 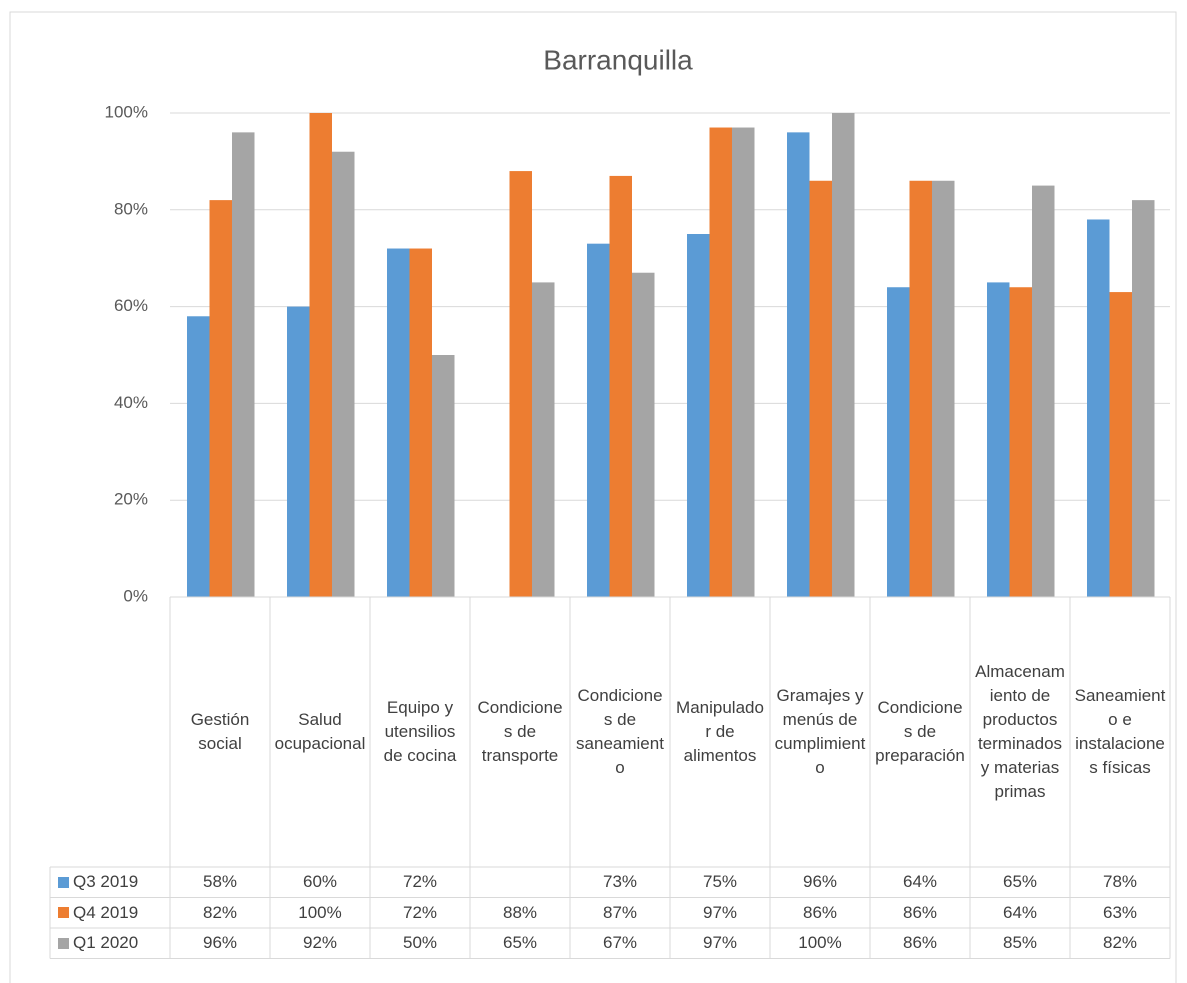 I want to click on data-label-text: 87%, so click(x=620, y=912).